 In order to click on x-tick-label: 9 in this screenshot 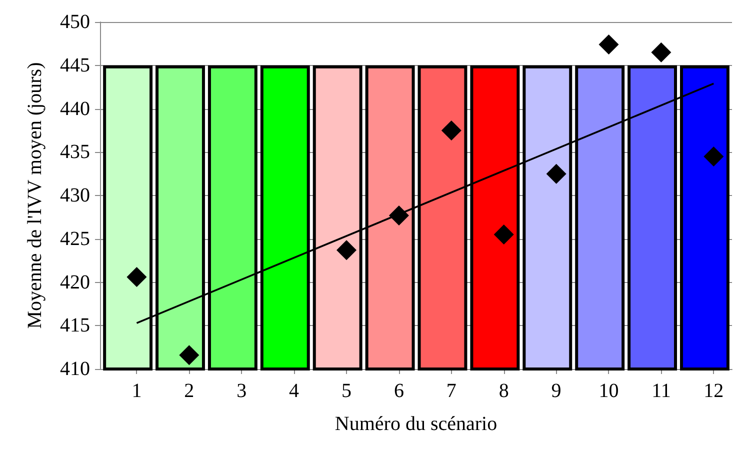, I will do `click(556, 391)`.